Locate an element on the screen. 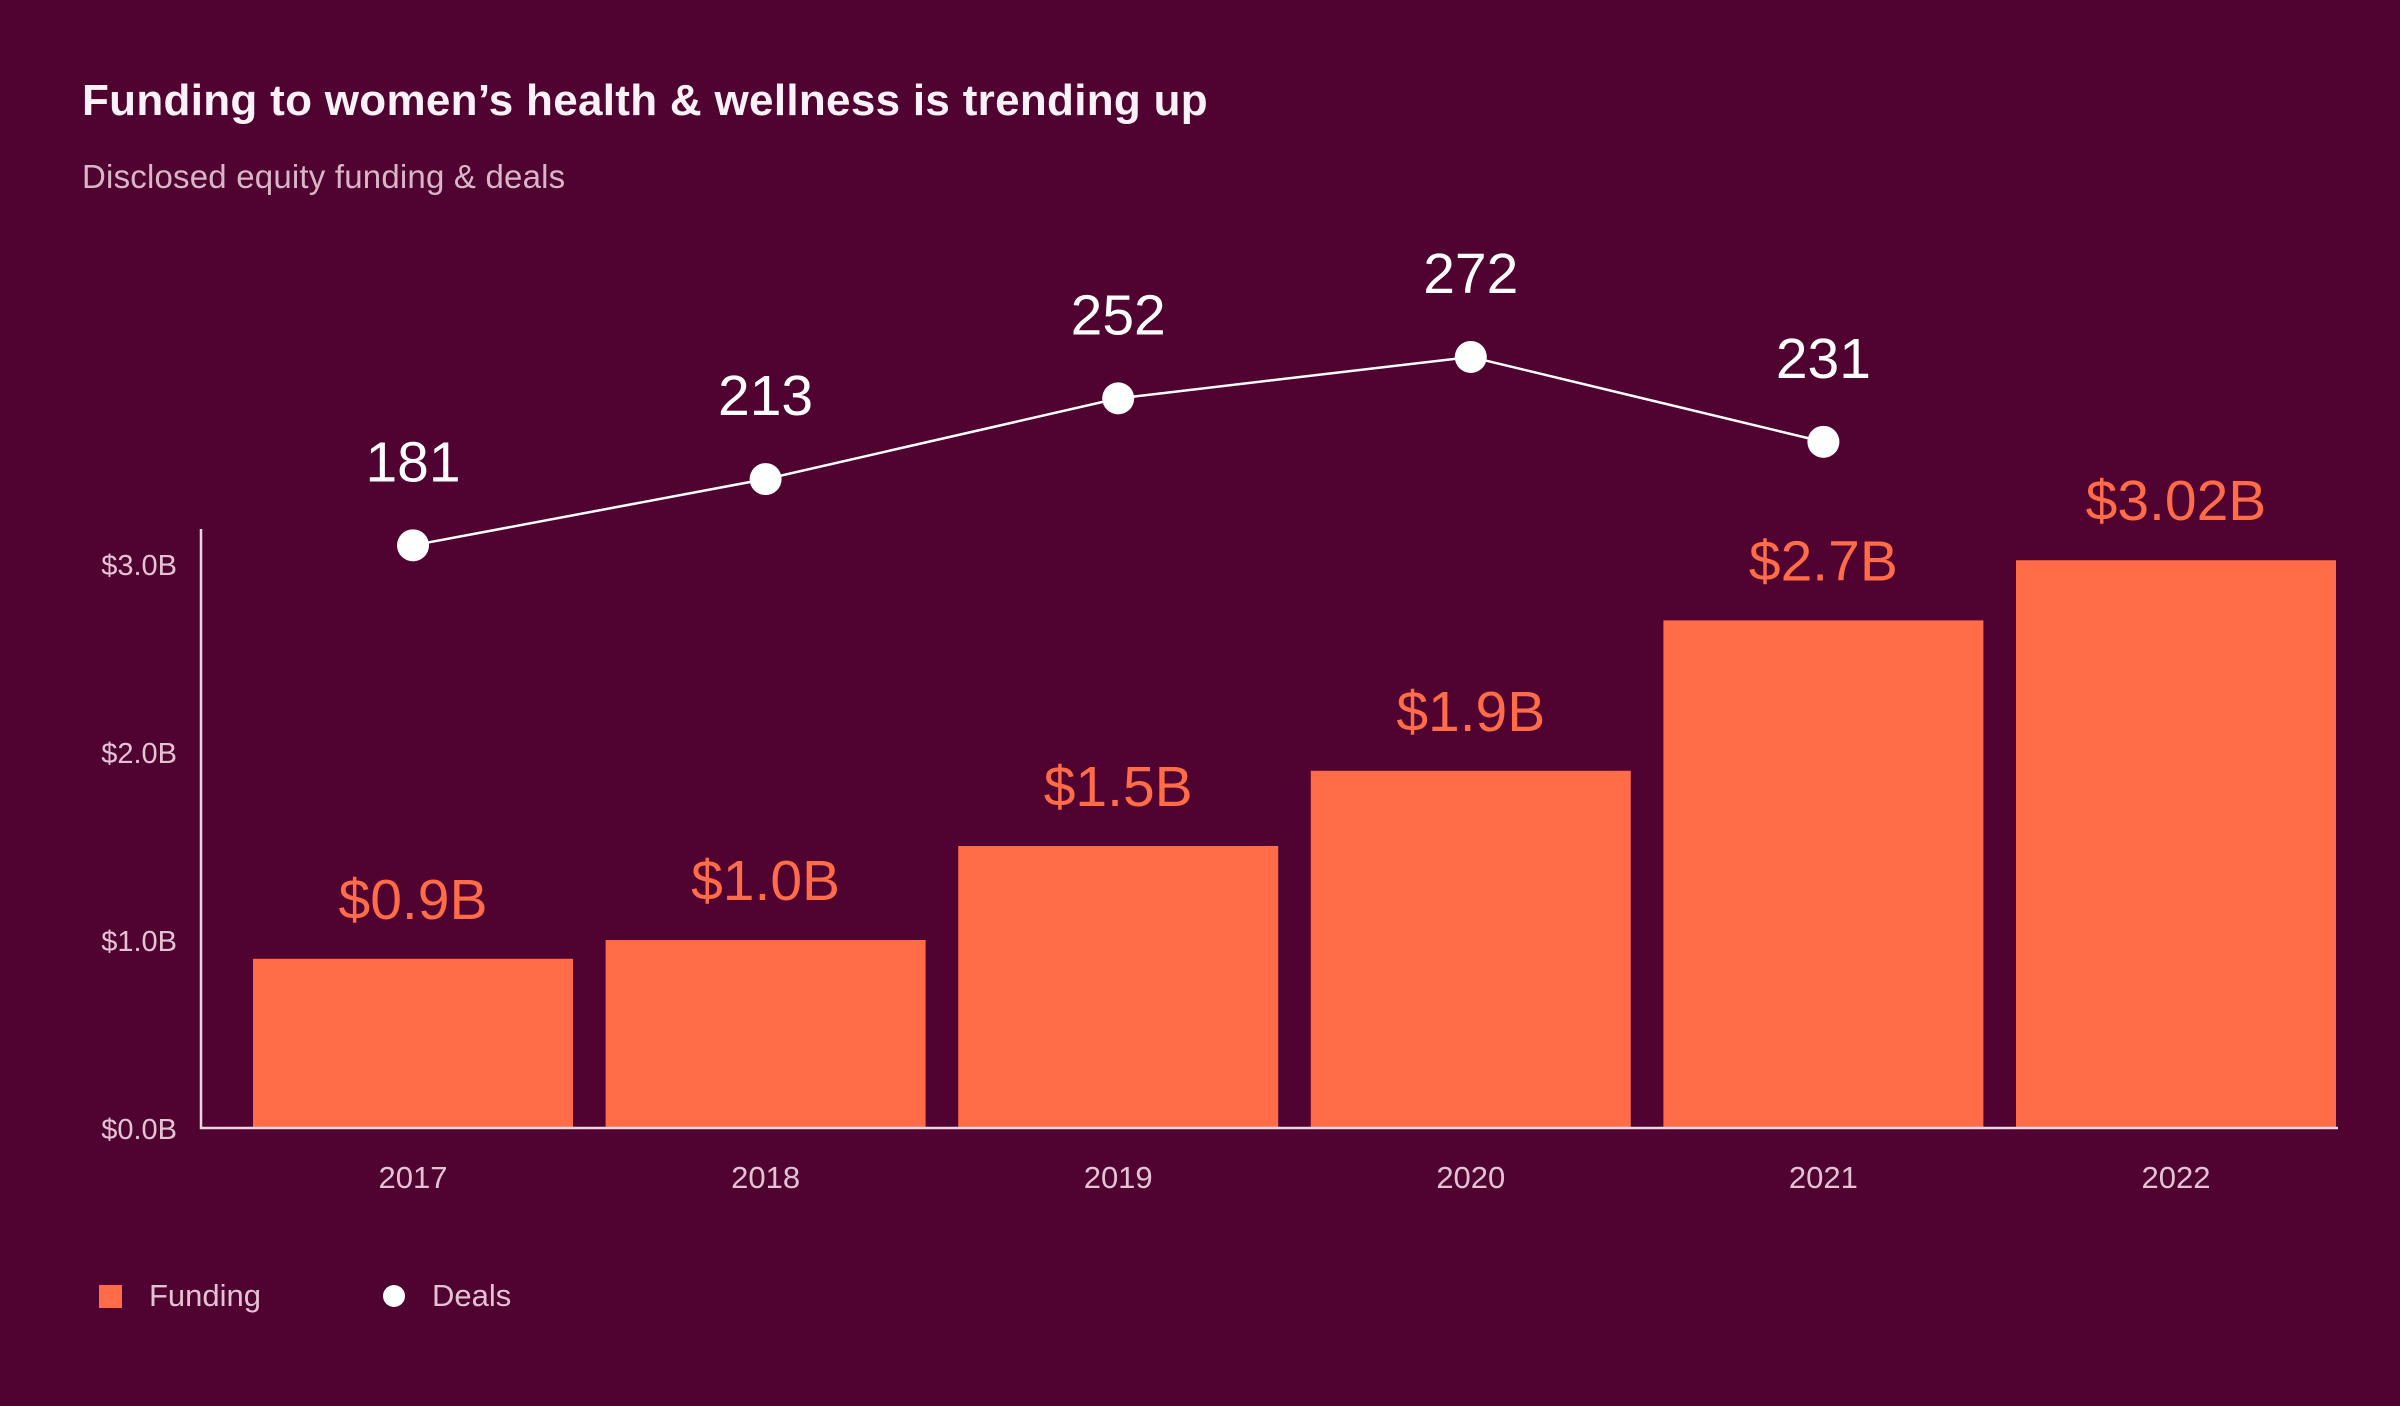 The image size is (2400, 1406). deals-point-2021 is located at coordinates (1823, 441).